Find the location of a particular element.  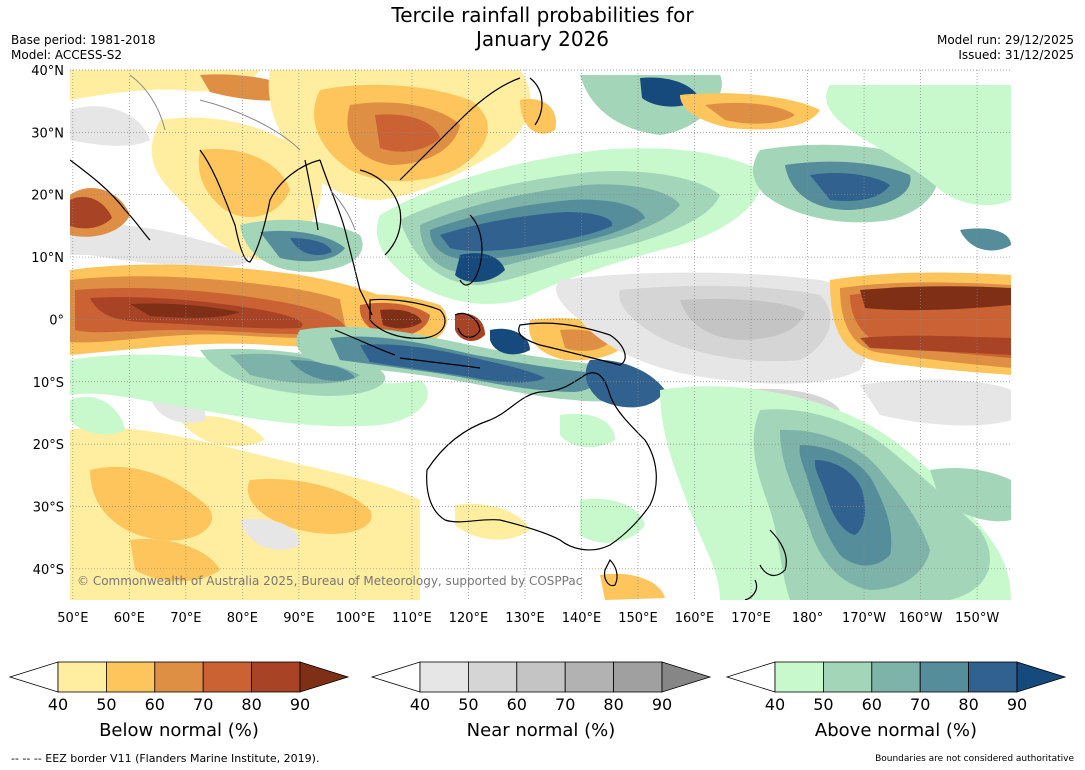

above-normal-south-pacific is located at coordinates (835, 493).